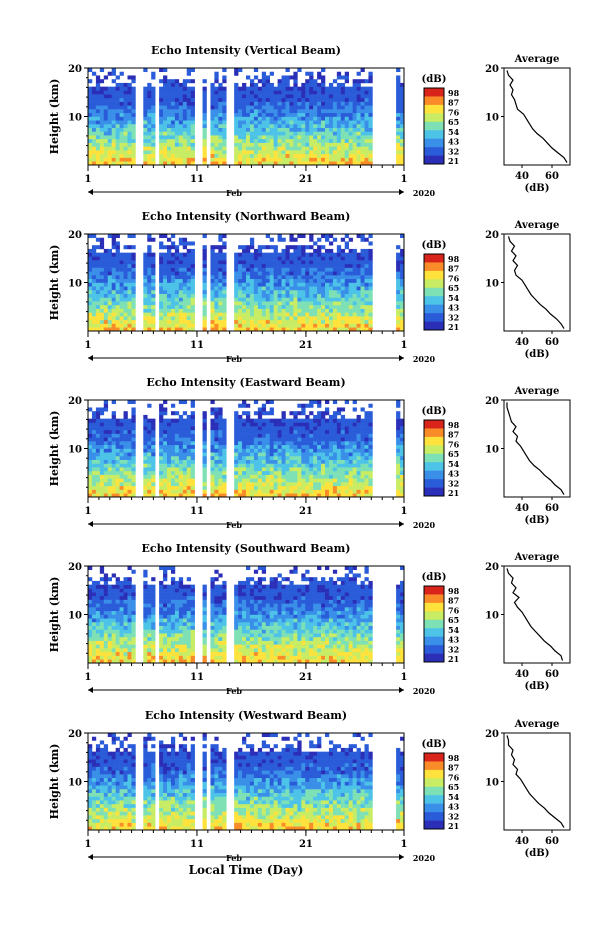  Describe the element at coordinates (454, 259) in the screenshot. I see `colorbar-label: 98` at that location.